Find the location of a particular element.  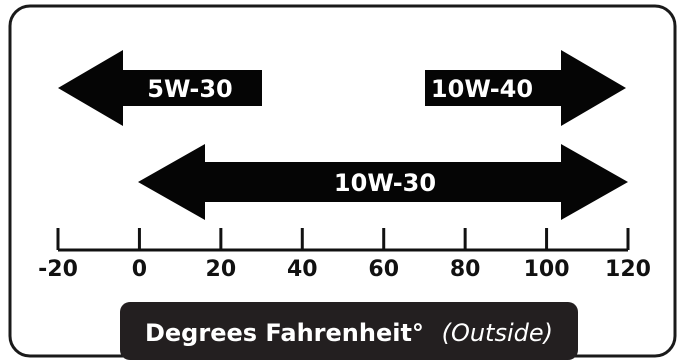

arrow-10w40-shape is located at coordinates (525, 88).